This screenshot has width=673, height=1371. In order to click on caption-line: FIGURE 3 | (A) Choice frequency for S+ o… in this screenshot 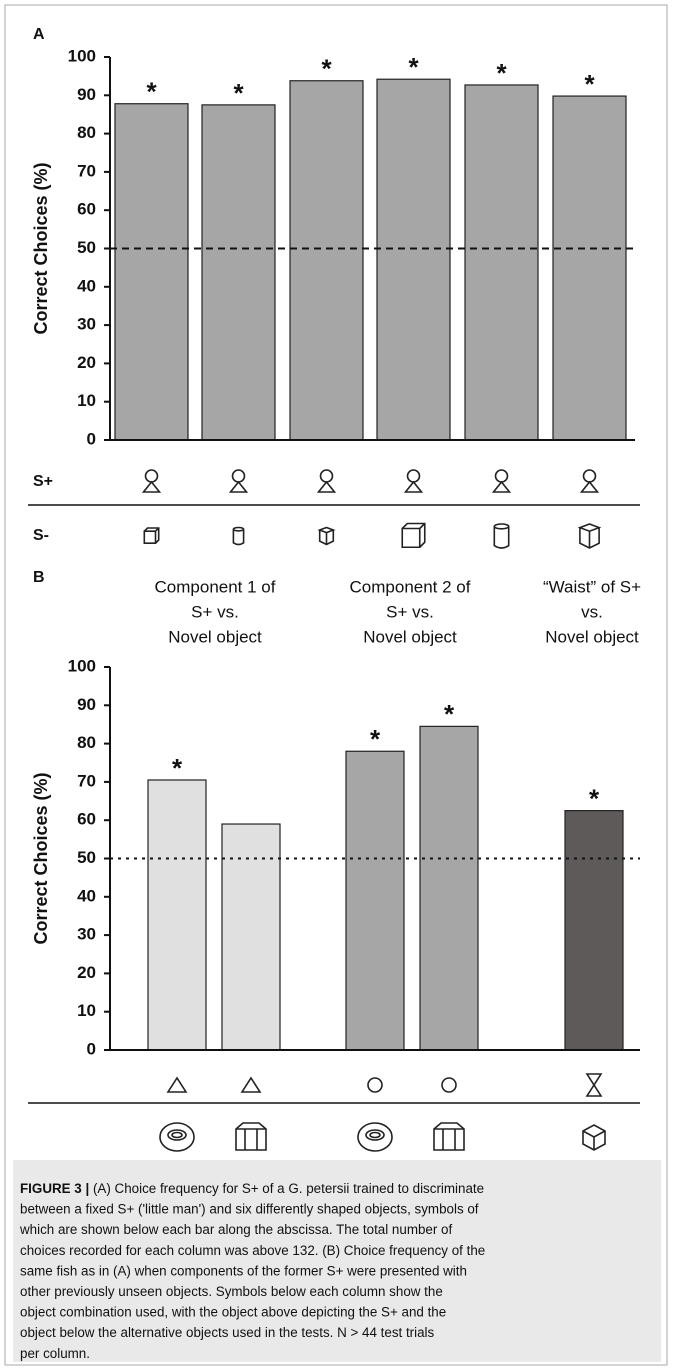, I will do `click(252, 1188)`.